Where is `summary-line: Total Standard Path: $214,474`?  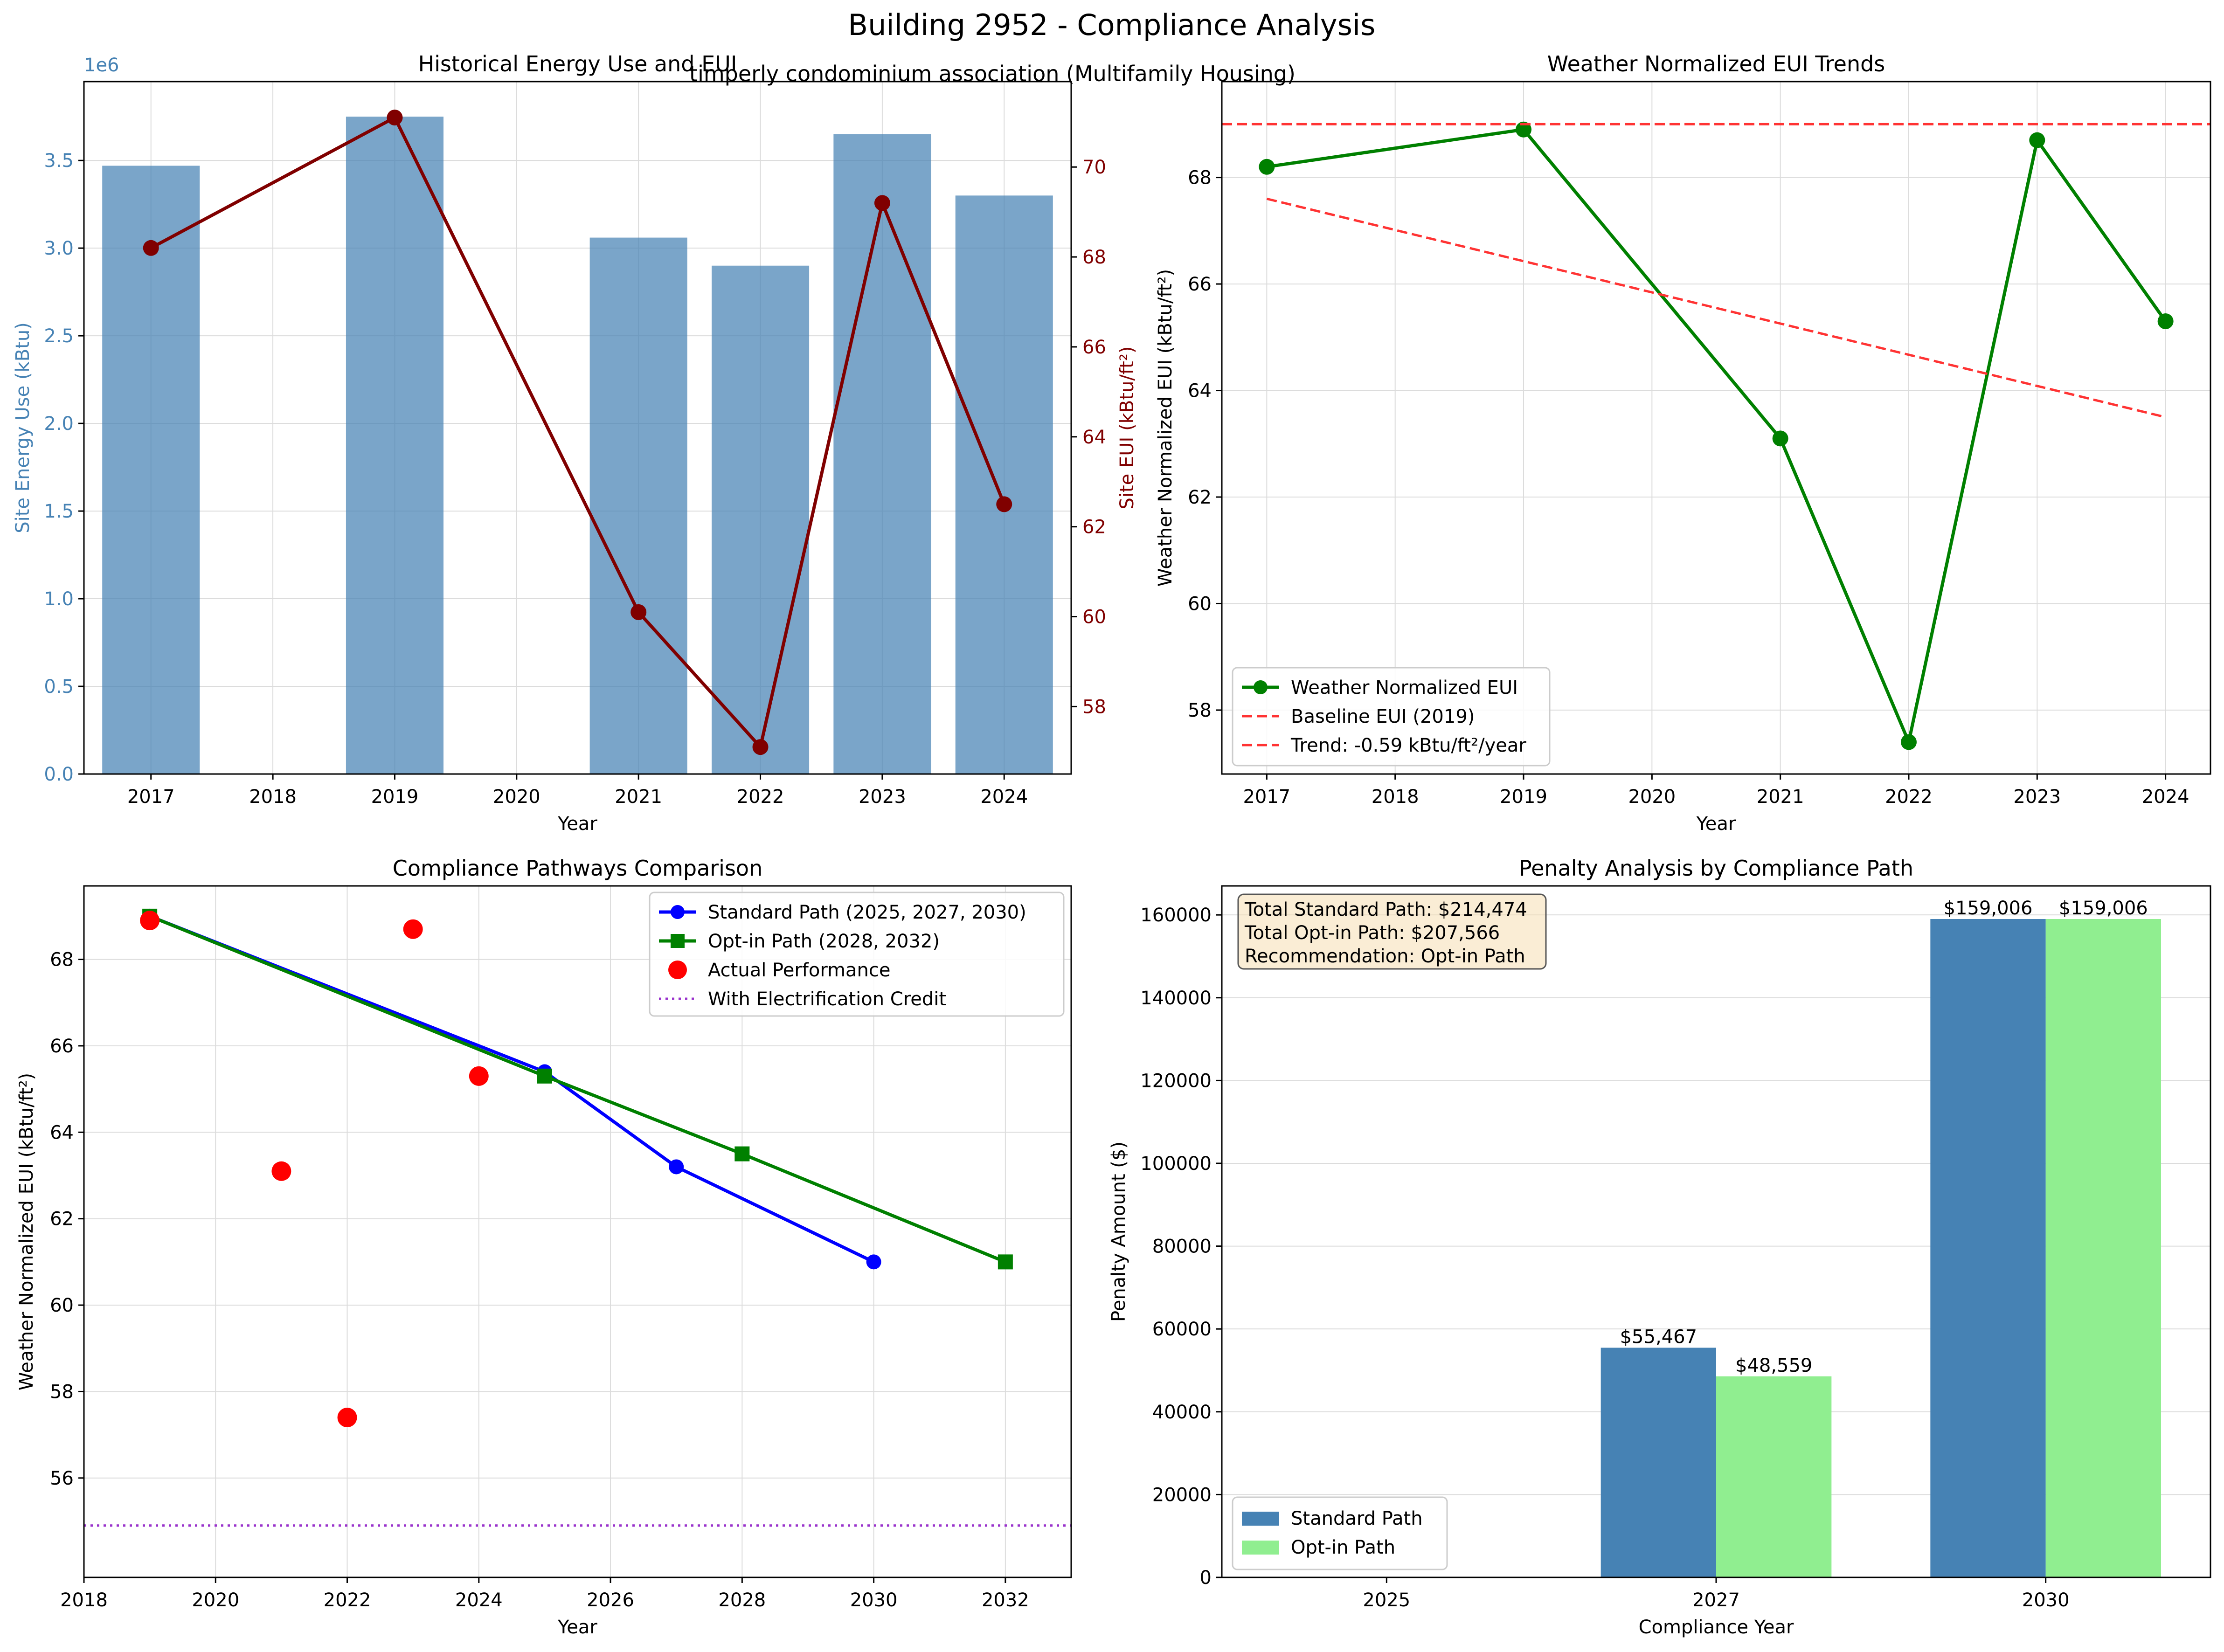 summary-line: Total Standard Path: $214,474 is located at coordinates (1385, 909).